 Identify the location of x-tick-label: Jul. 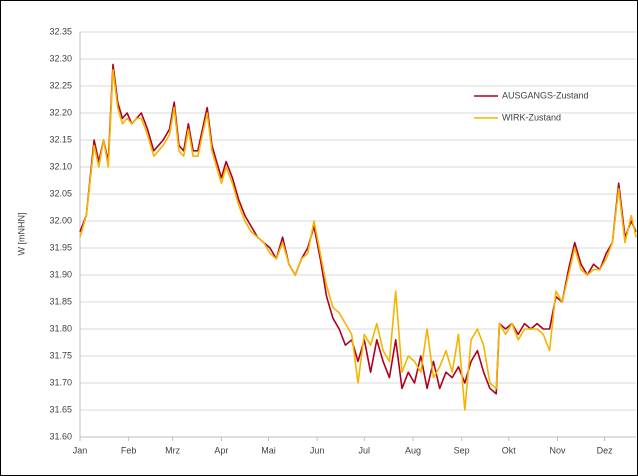
(365, 450).